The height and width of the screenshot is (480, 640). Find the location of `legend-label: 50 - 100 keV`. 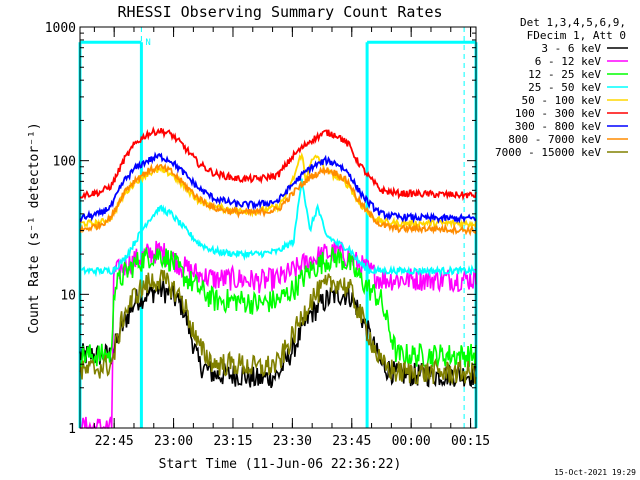

legend-label: 50 - 100 keV is located at coordinates (562, 100).